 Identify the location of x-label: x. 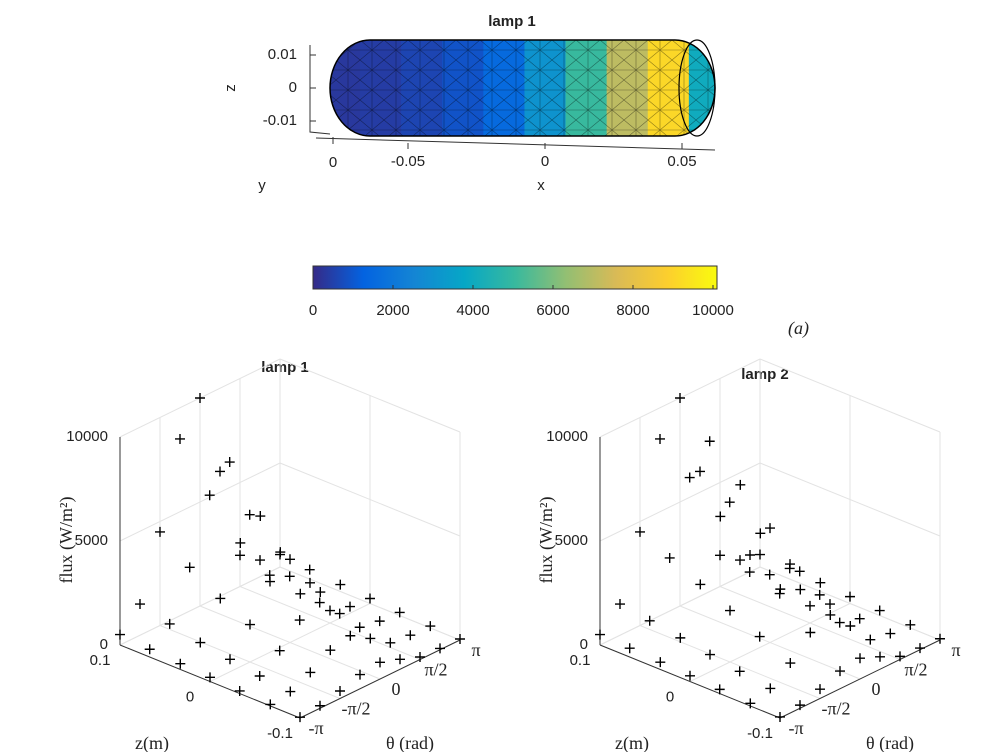
(541, 185).